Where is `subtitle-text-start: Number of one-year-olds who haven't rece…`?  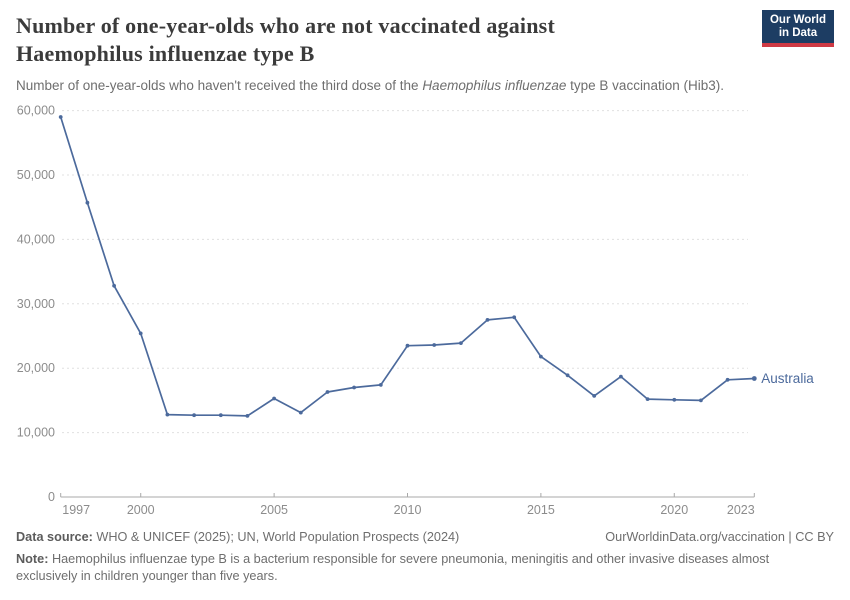
subtitle-text-start: Number of one-year-olds who haven't rece… is located at coordinates (219, 85).